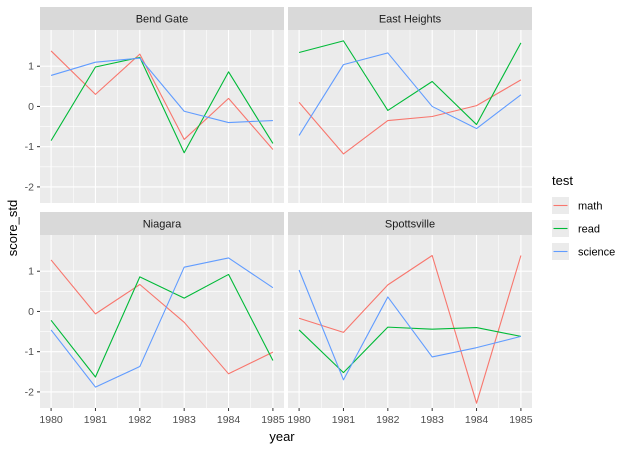 This screenshot has height=450, width=630. I want to click on facet-title: Spottsville, so click(410, 225).